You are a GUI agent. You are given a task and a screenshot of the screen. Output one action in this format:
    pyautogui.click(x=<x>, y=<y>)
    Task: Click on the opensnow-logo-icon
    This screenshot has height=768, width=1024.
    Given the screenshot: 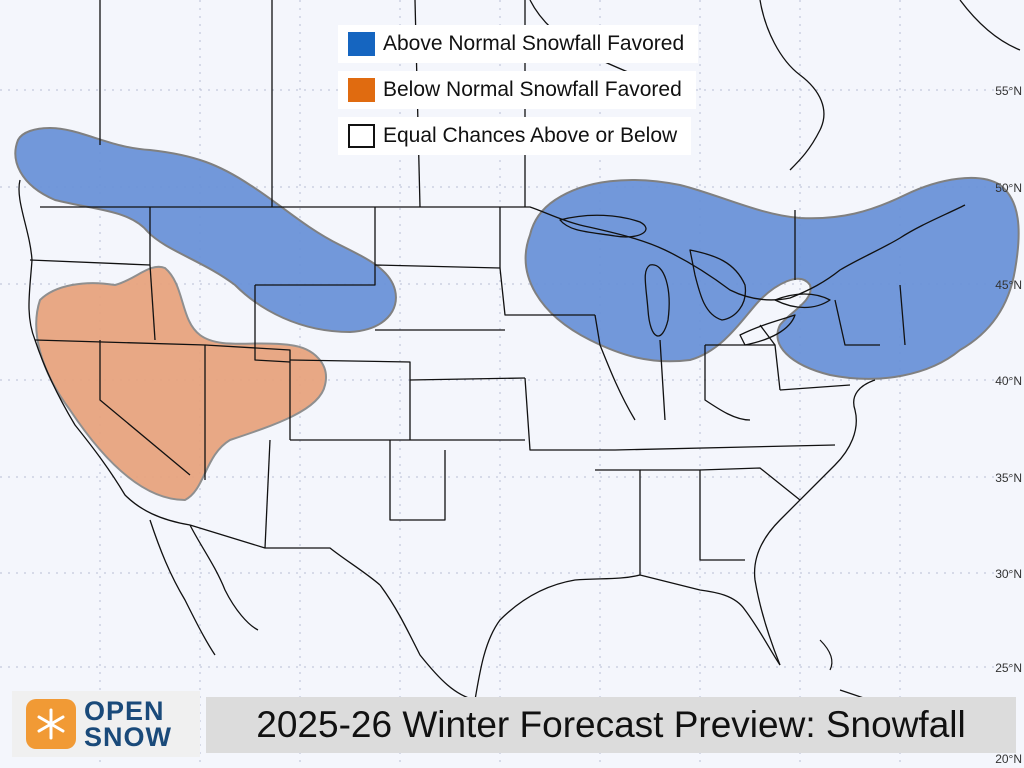 What is the action you would take?
    pyautogui.click(x=51, y=724)
    